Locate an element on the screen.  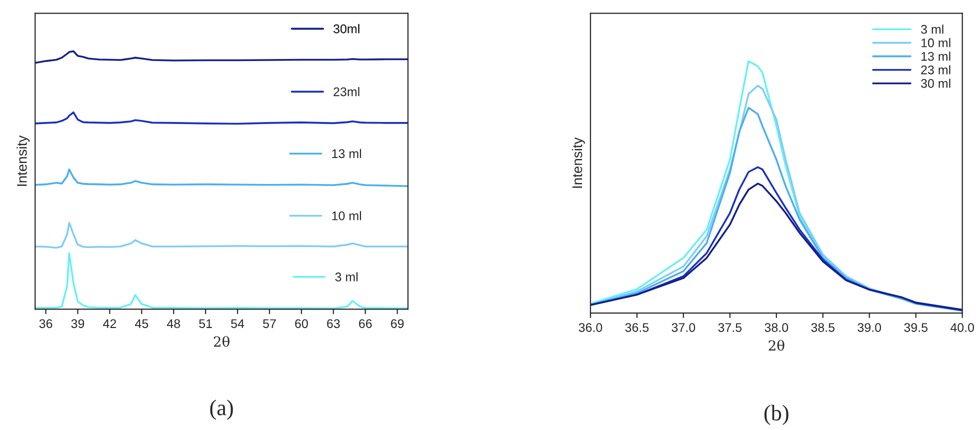
x-tick-label: 54 is located at coordinates (237, 323).